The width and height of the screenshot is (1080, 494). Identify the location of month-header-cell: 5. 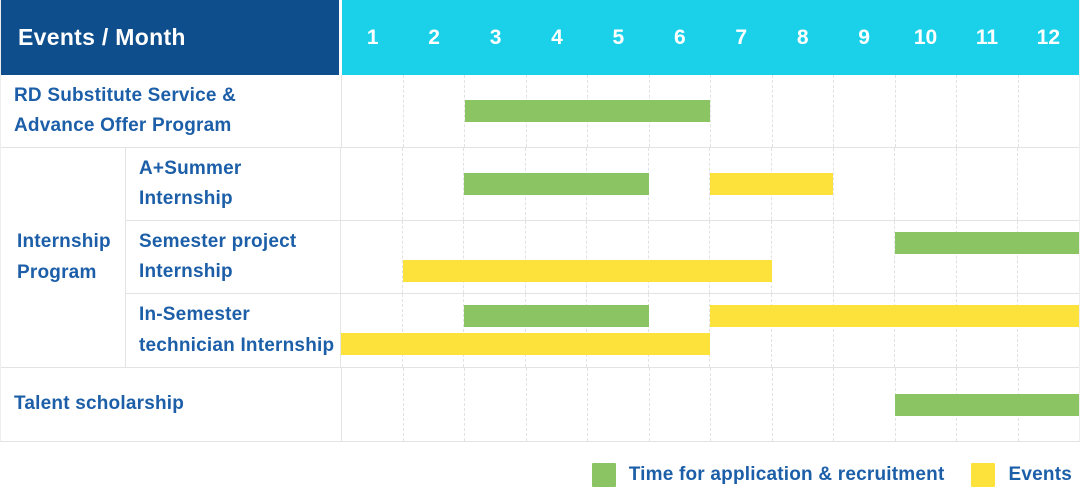
(618, 37).